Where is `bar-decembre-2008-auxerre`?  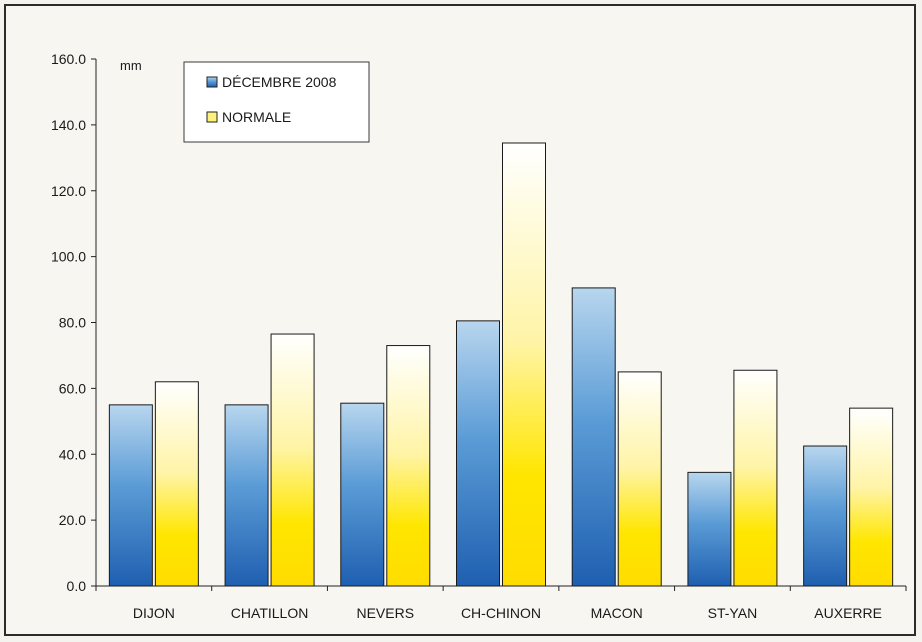
bar-decembre-2008-auxerre is located at coordinates (825, 516).